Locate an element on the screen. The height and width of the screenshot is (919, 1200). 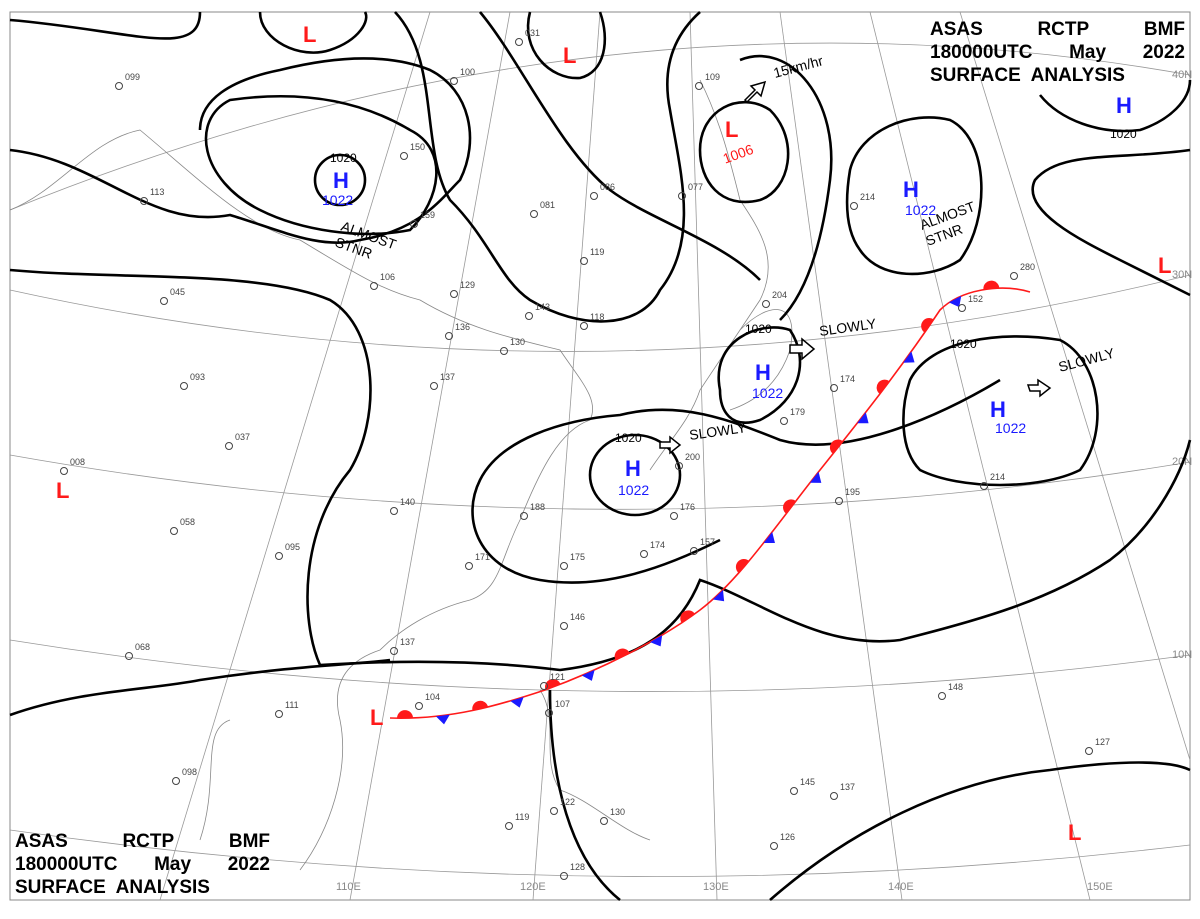
lon-label-120e: 120E is located at coordinates (533, 887).